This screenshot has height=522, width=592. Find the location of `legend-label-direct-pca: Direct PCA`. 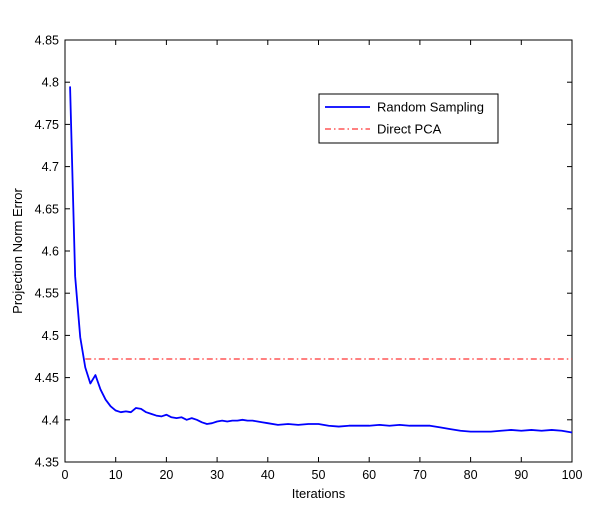

legend-label-direct-pca: Direct PCA is located at coordinates (409, 129).